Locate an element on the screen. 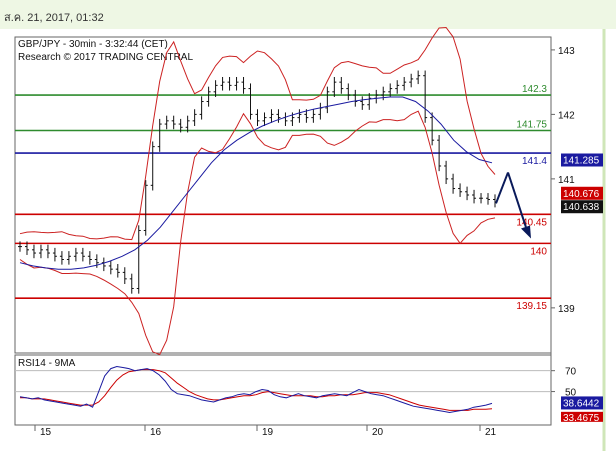 The image size is (616, 451). time-tick-label: 20 is located at coordinates (378, 432).